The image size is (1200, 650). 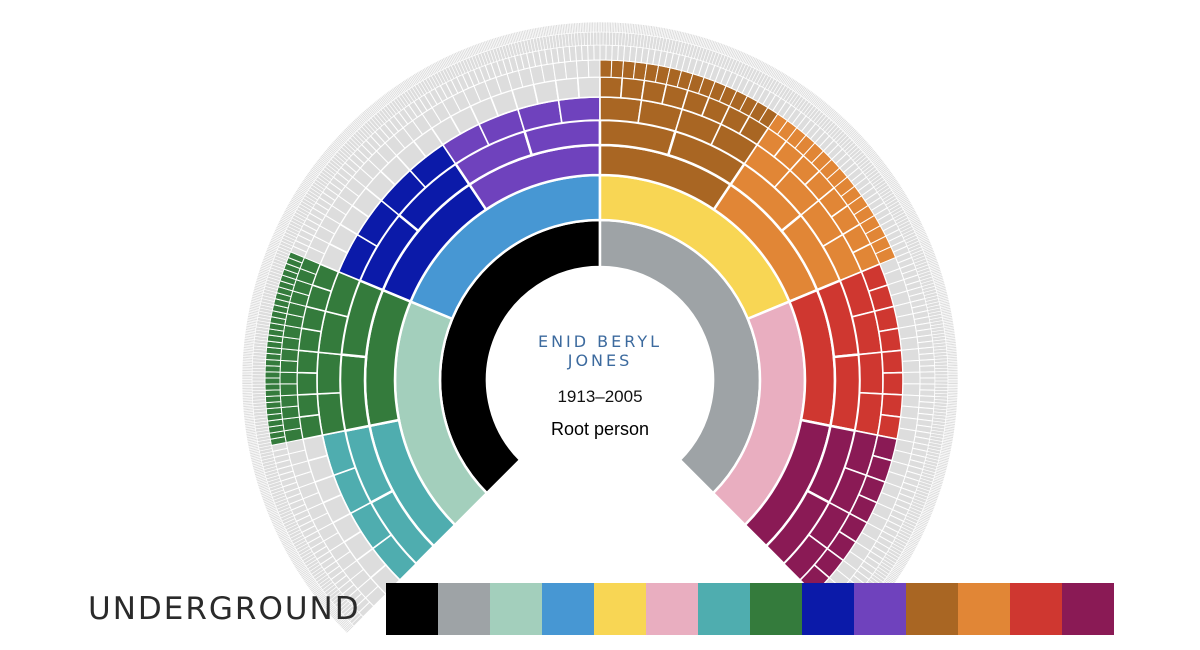 I want to click on root-person-name: ENID BERYL JONES, so click(x=600, y=351).